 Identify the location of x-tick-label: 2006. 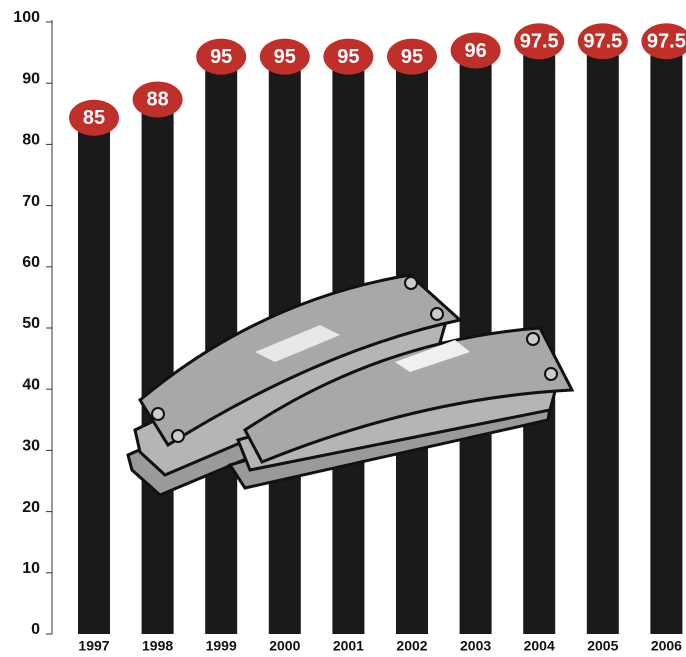
(666, 646).